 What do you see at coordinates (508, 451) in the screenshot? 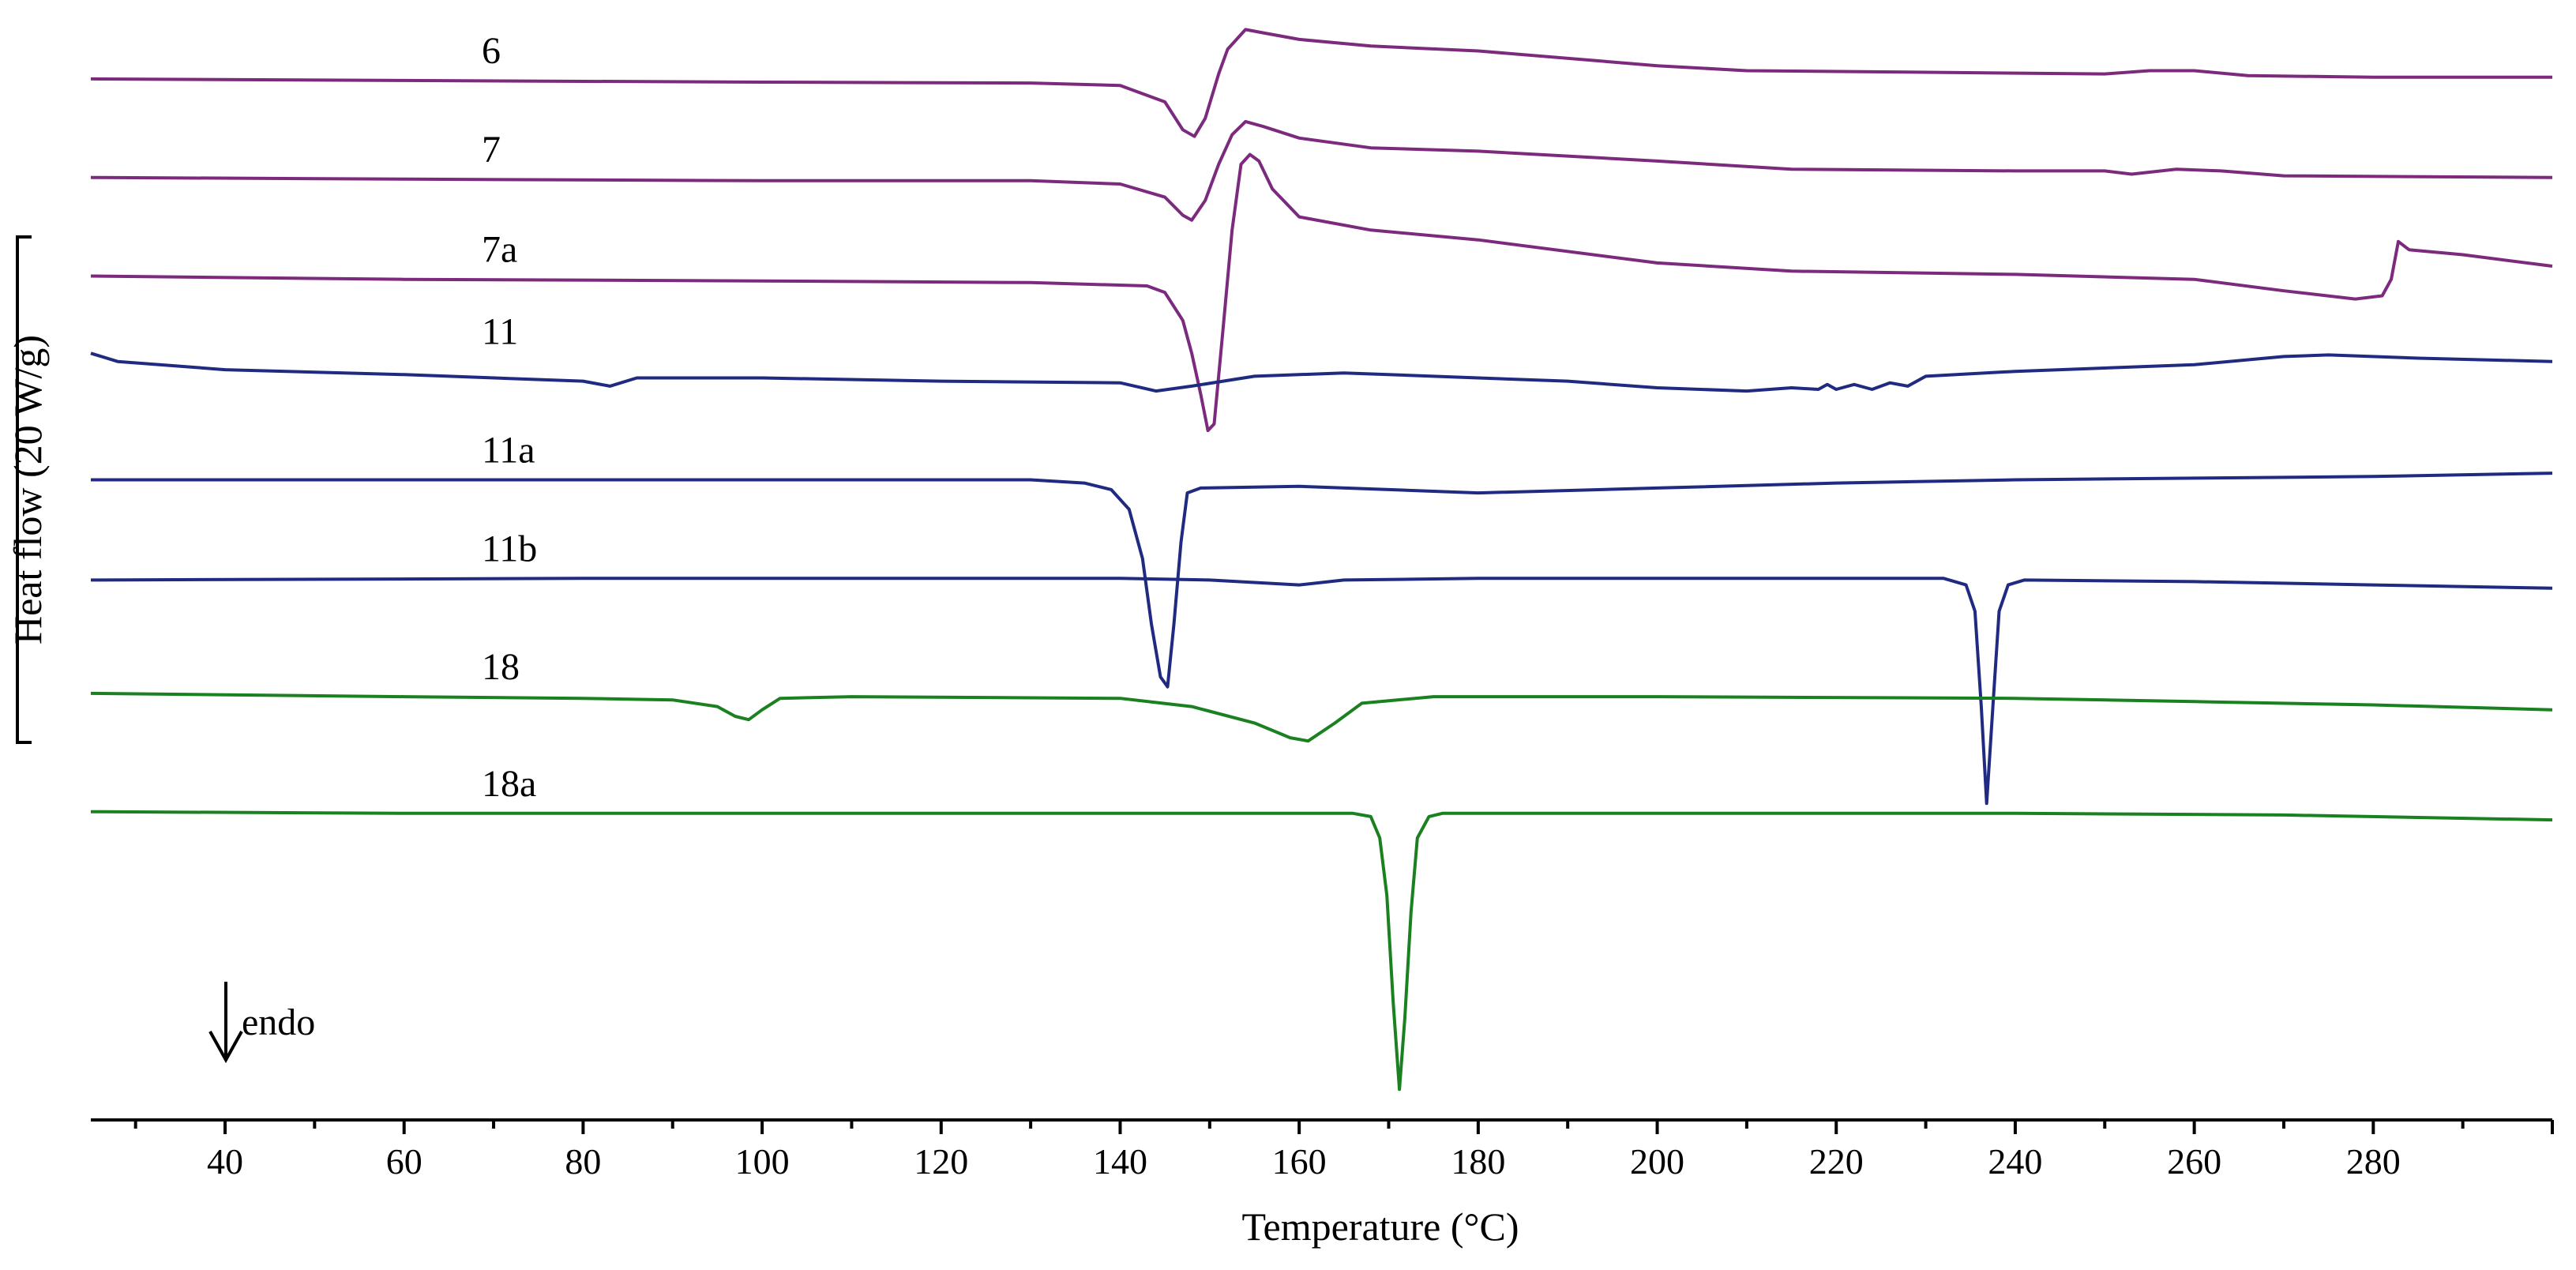
I see `curve-label-11a: 11a` at bounding box center [508, 451].